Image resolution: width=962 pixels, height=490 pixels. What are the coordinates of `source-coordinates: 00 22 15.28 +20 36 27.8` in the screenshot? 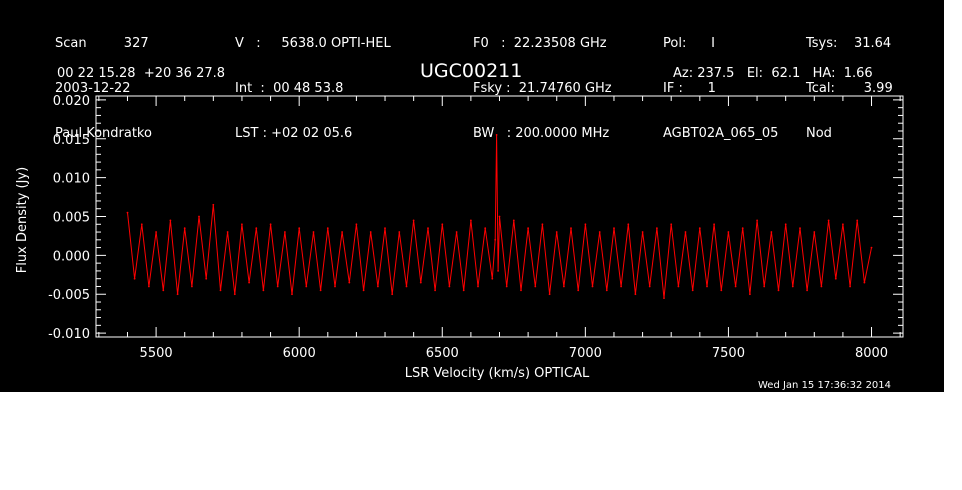 It's located at (141, 73).